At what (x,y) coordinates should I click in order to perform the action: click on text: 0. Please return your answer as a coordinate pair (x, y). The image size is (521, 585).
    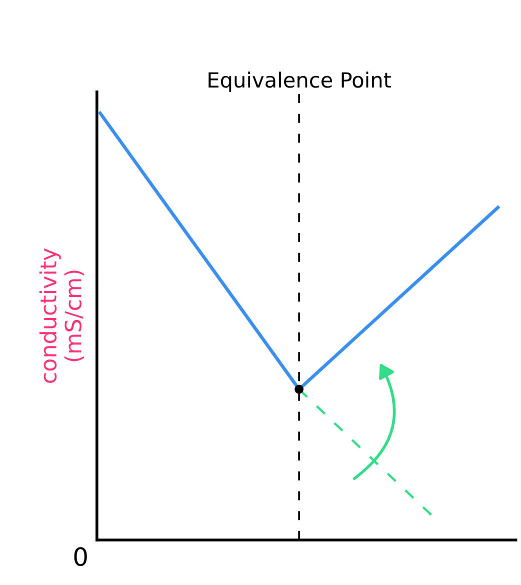
    Looking at the image, I should click on (80, 556).